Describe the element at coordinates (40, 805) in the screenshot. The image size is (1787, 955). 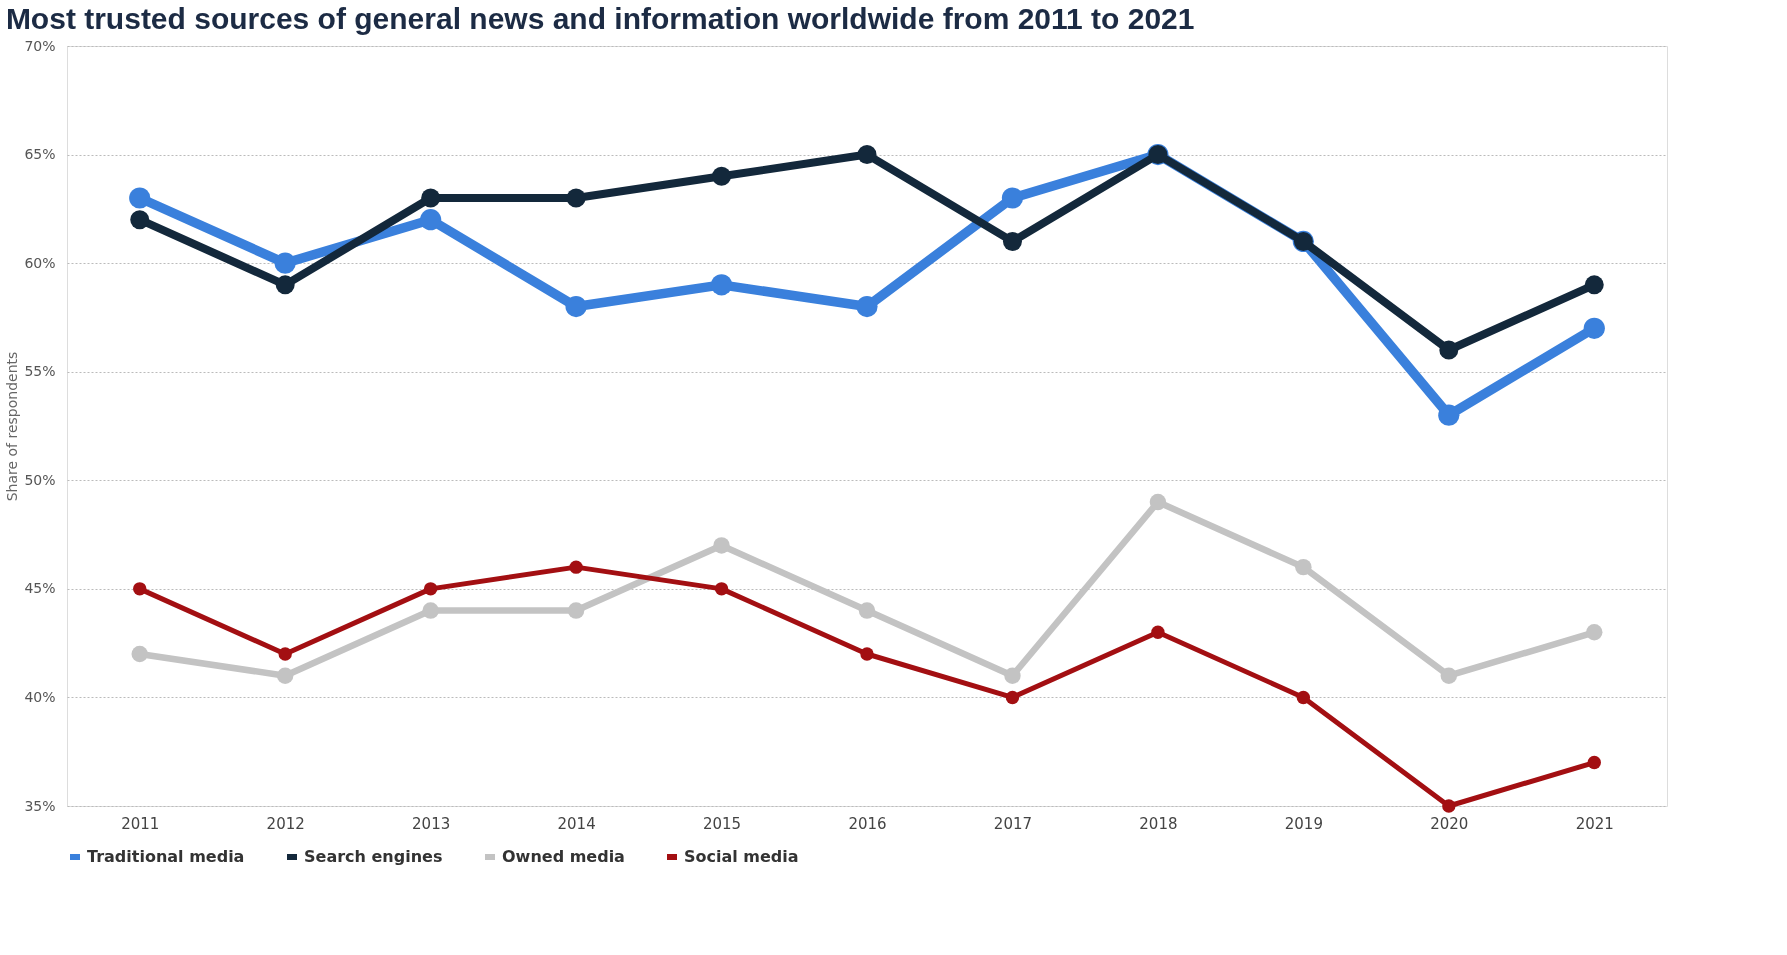
I see `y-tick-label: 35%` at that location.